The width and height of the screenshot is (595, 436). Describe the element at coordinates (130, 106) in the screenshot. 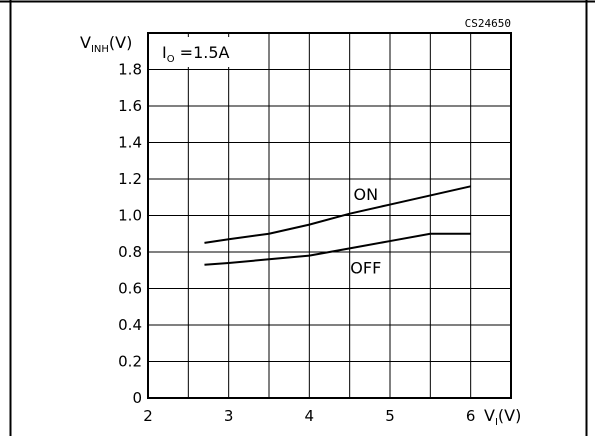

I see `y-tick-label: 1.6` at that location.